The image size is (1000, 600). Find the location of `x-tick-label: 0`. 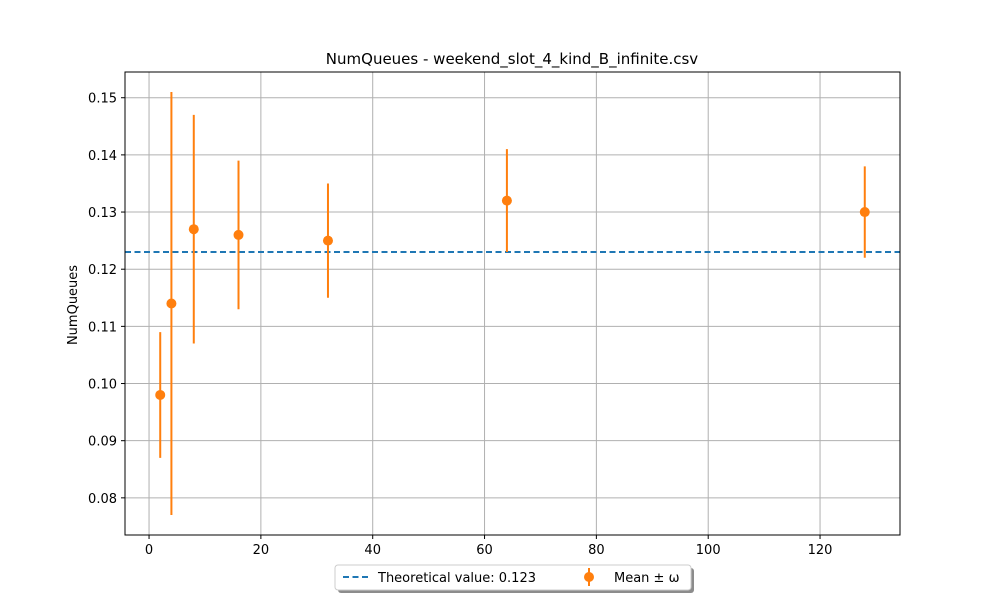

x-tick-label: 0 is located at coordinates (149, 550).